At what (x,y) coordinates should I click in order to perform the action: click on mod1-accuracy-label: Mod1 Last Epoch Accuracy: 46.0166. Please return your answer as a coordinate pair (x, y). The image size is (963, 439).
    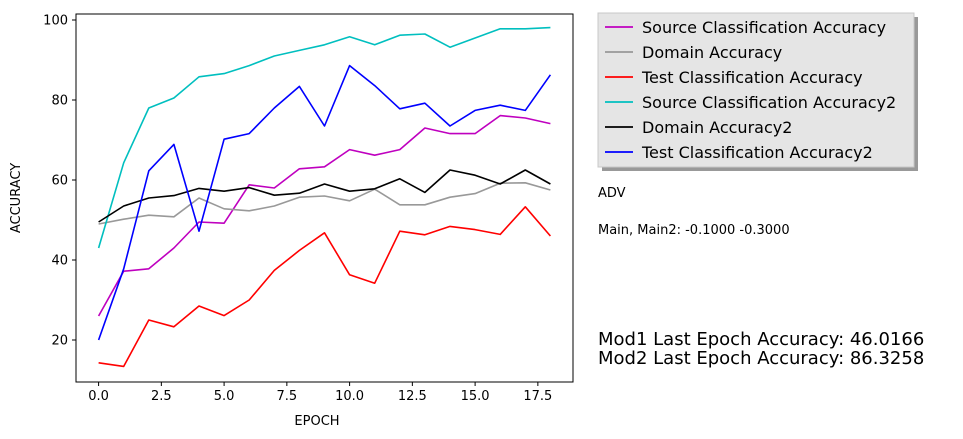
    Looking at the image, I should click on (761, 339).